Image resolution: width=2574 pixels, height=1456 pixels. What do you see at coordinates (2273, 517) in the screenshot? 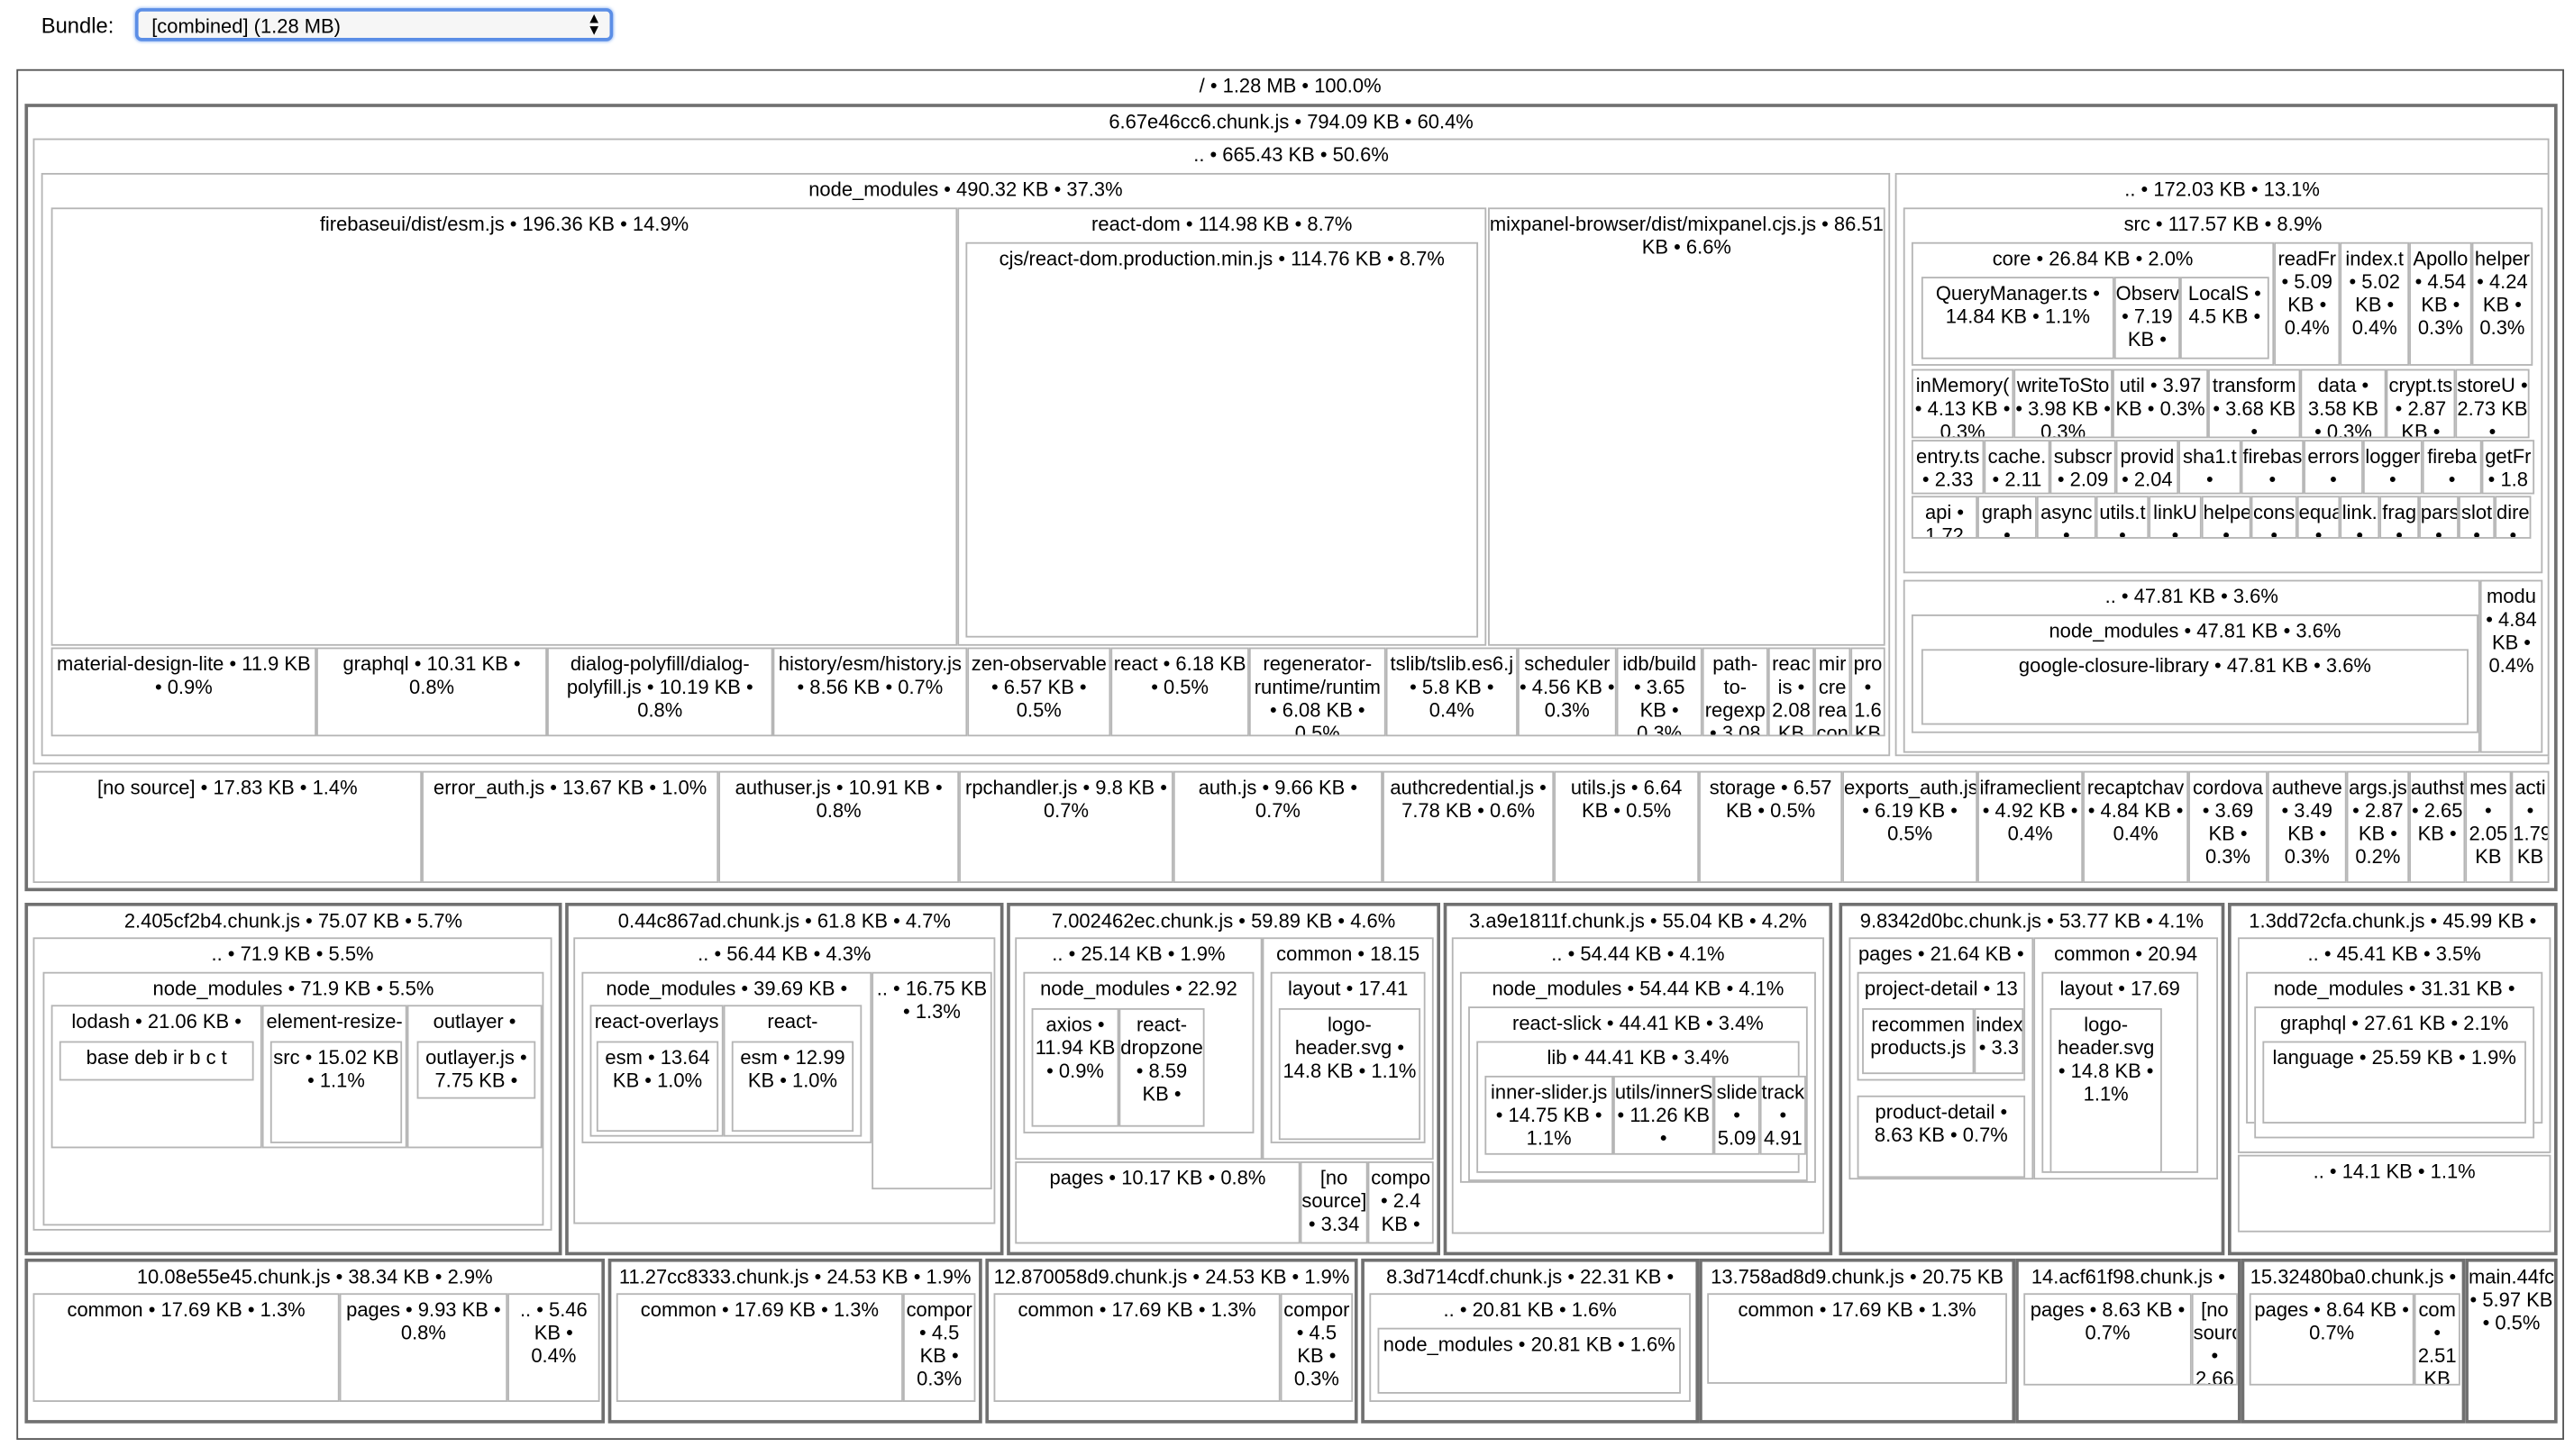
I see `treemap-node: cons •` at bounding box center [2273, 517].